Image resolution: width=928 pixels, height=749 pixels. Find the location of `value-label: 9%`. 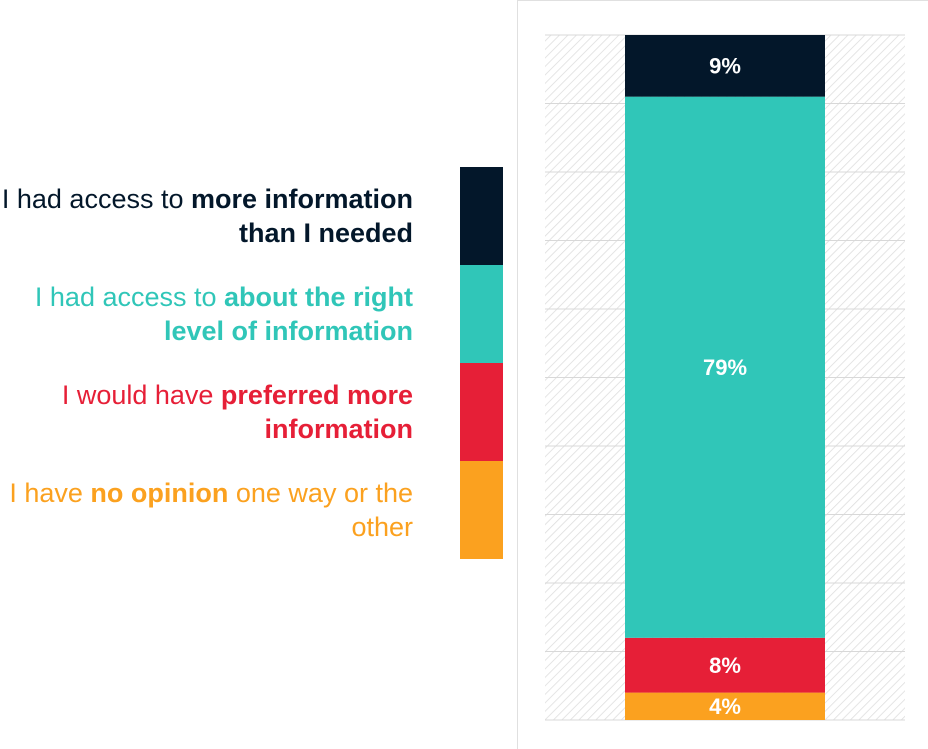

value-label: 9% is located at coordinates (725, 66).